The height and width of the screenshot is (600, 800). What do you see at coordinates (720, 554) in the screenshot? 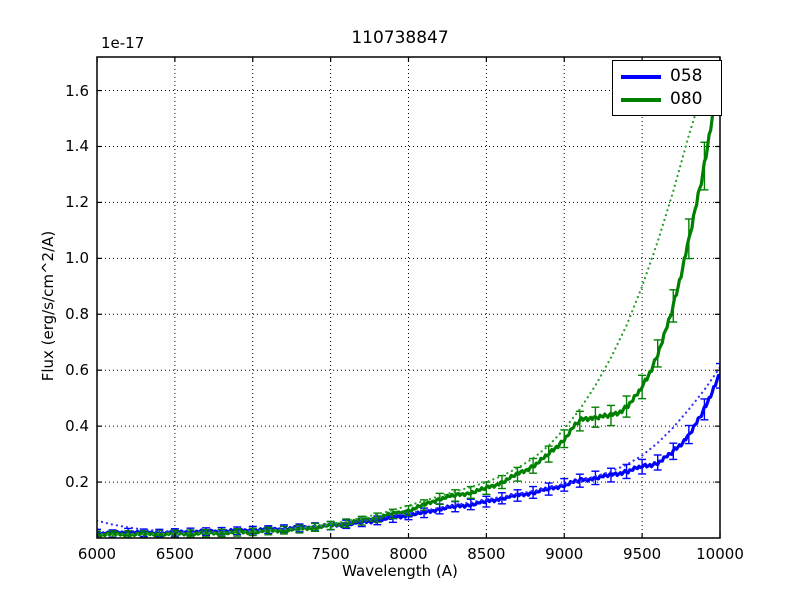
I see `x-tick-label: 10000` at bounding box center [720, 554].